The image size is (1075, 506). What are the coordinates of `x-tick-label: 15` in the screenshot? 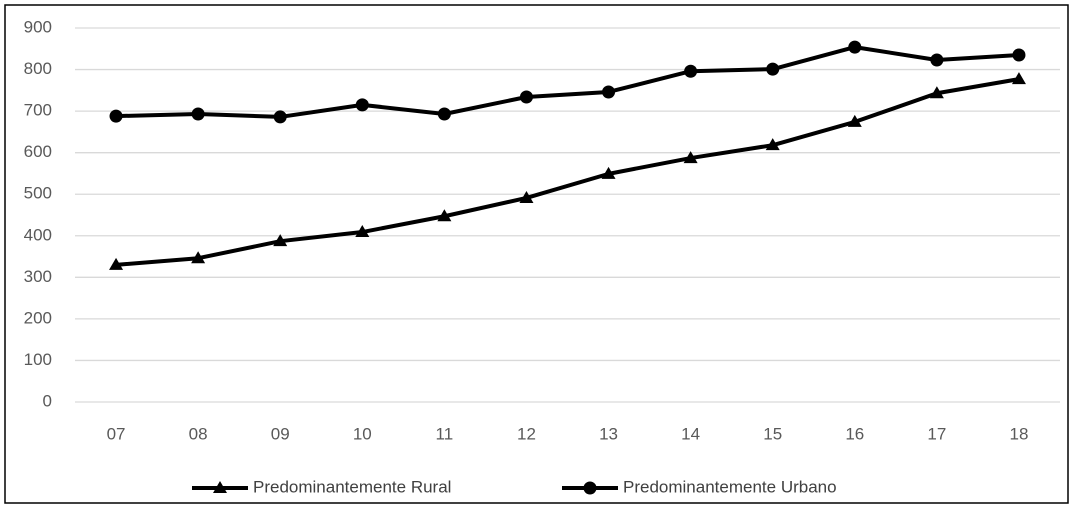 It's located at (772, 433).